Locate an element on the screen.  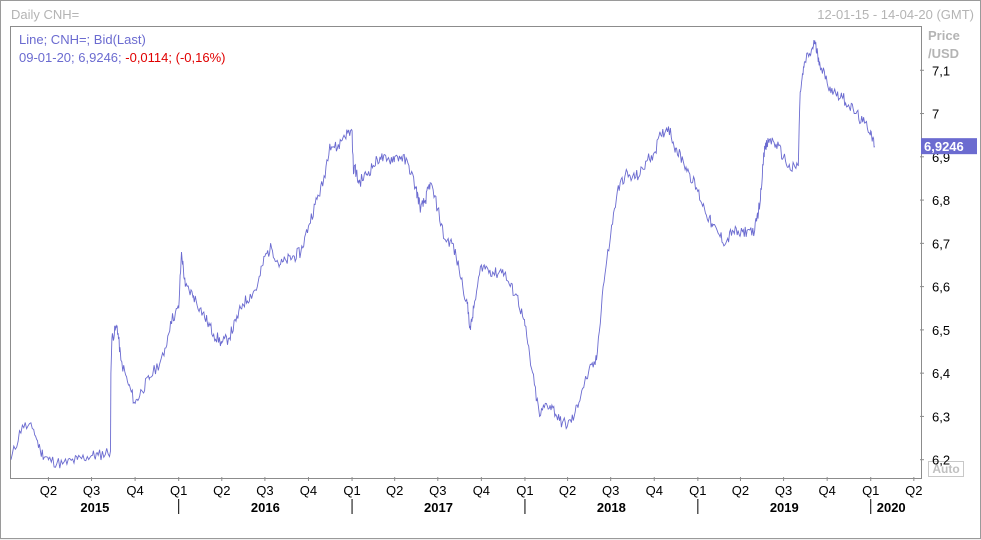
axis-unit-price: Price is located at coordinates (944, 35).